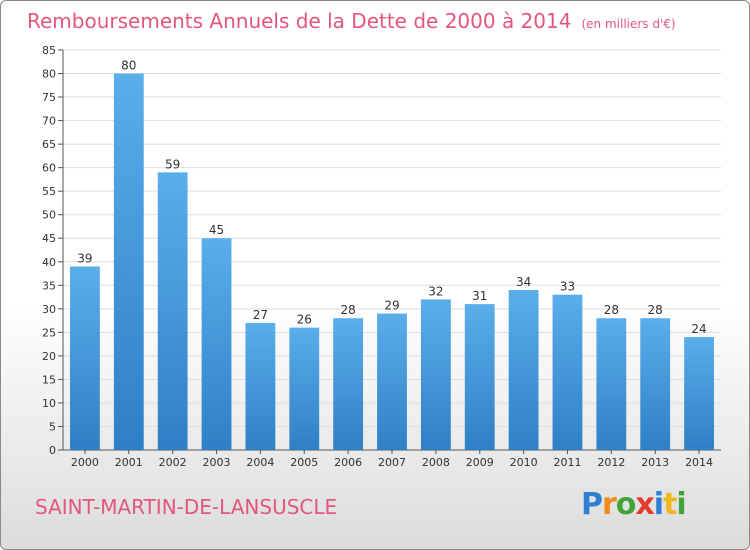  Describe the element at coordinates (479, 377) in the screenshot. I see `bar-2009` at that location.